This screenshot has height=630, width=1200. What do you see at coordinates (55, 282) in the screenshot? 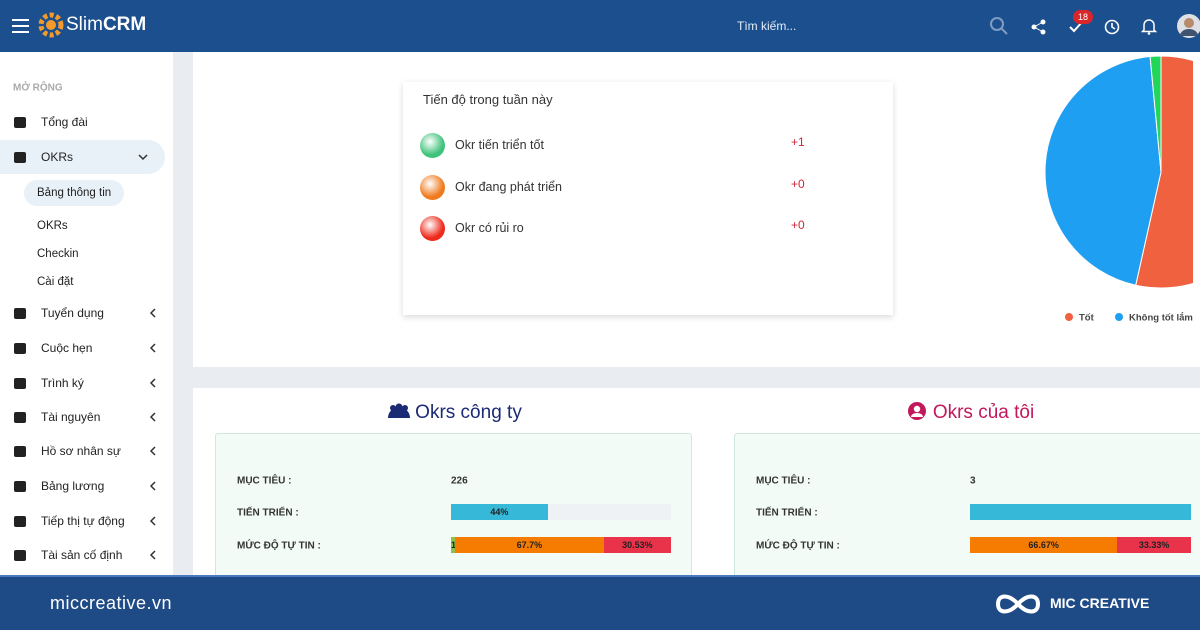
I see `sub-menu-item: Cài đặt` at bounding box center [55, 282].